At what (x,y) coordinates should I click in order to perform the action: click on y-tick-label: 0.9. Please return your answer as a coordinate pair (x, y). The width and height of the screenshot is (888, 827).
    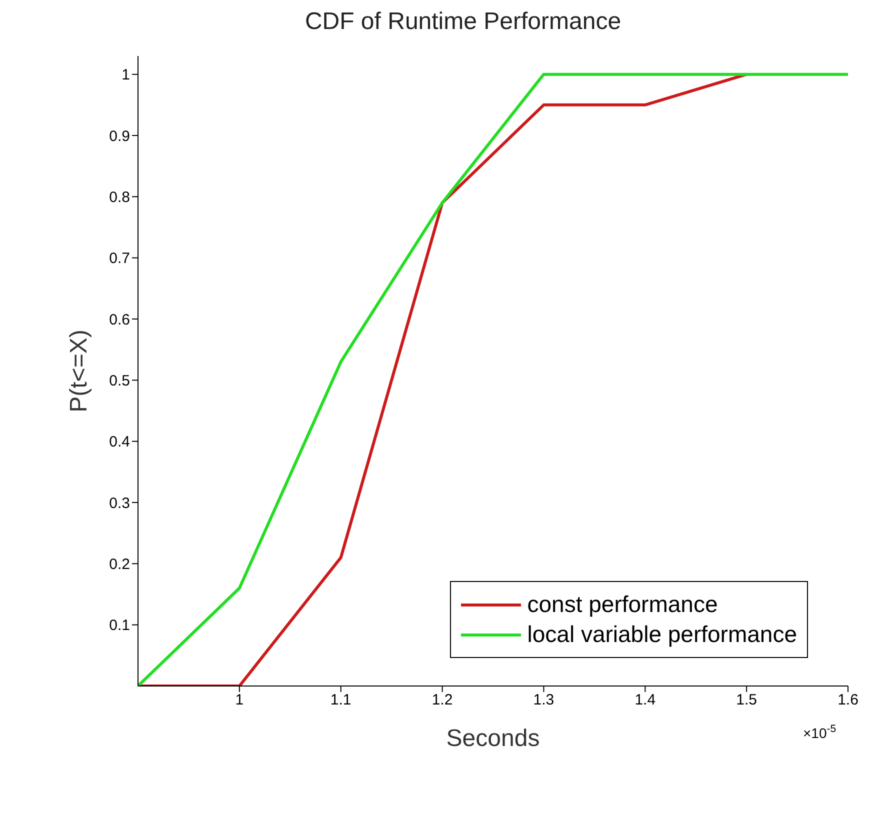
    Looking at the image, I should click on (119, 136).